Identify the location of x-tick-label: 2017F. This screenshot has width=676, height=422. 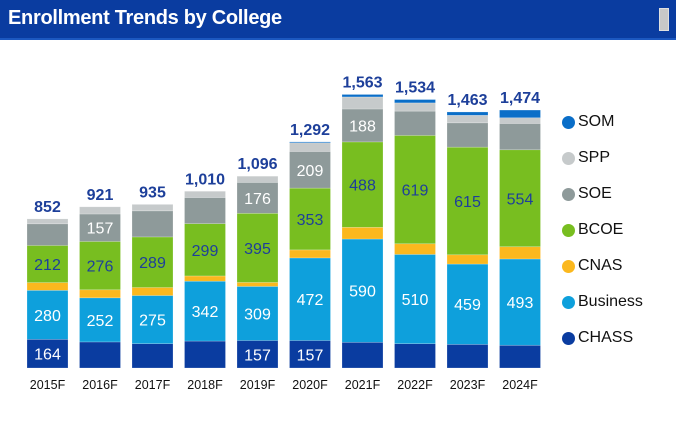
(153, 385).